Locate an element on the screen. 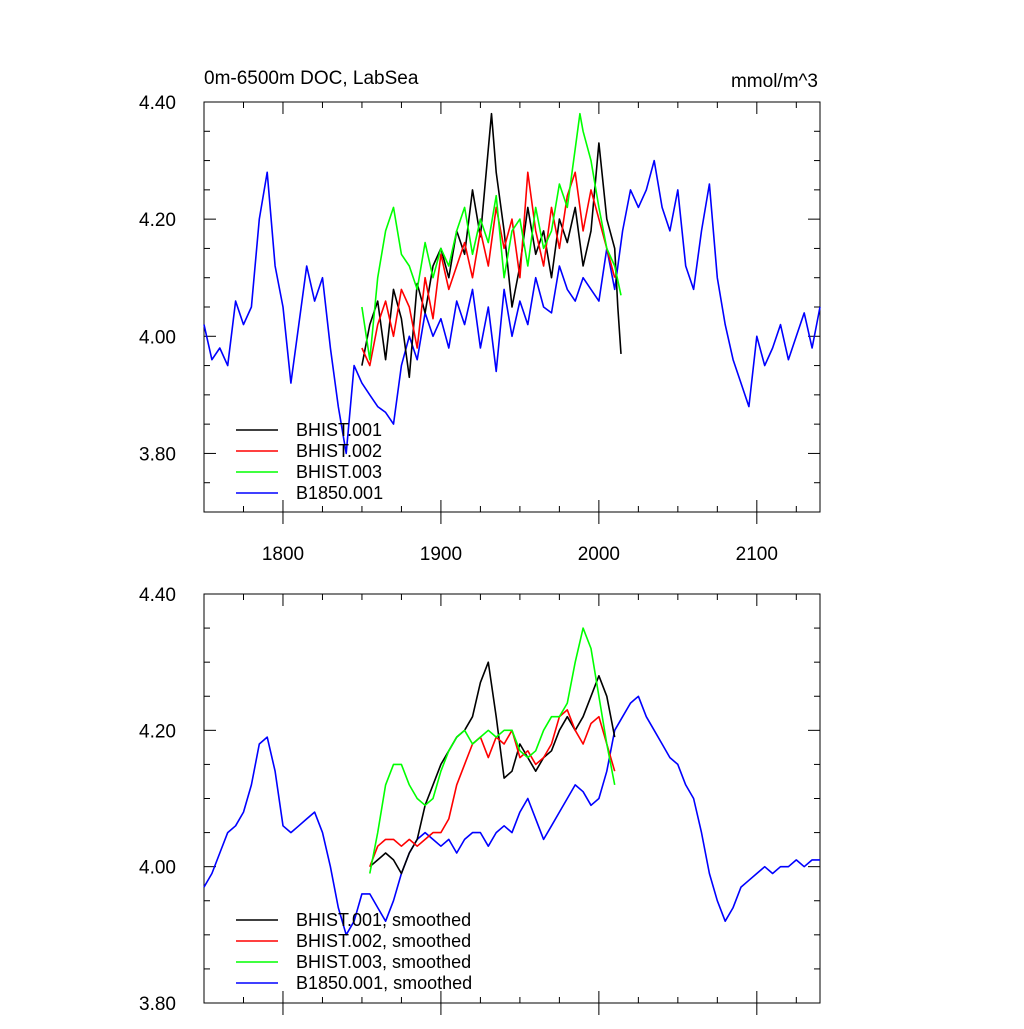  series-line-bhist-003-smoothed is located at coordinates (492, 750).